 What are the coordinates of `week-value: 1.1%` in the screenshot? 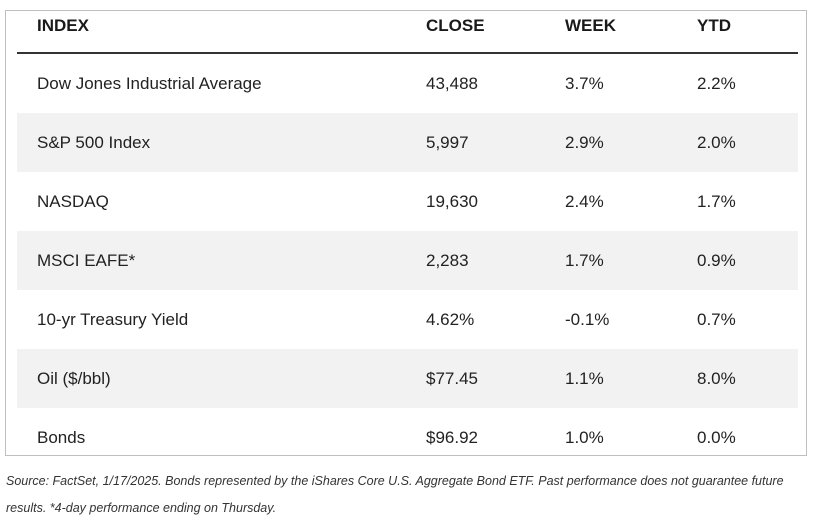 It's located at (584, 378).